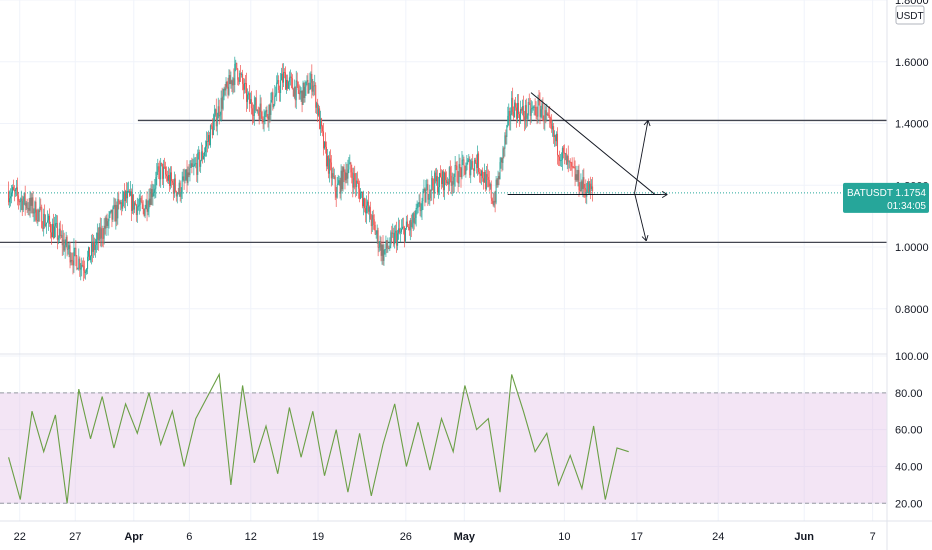  What do you see at coordinates (912, 357) in the screenshot?
I see `oscillator-tick-label: 100.00` at bounding box center [912, 357].